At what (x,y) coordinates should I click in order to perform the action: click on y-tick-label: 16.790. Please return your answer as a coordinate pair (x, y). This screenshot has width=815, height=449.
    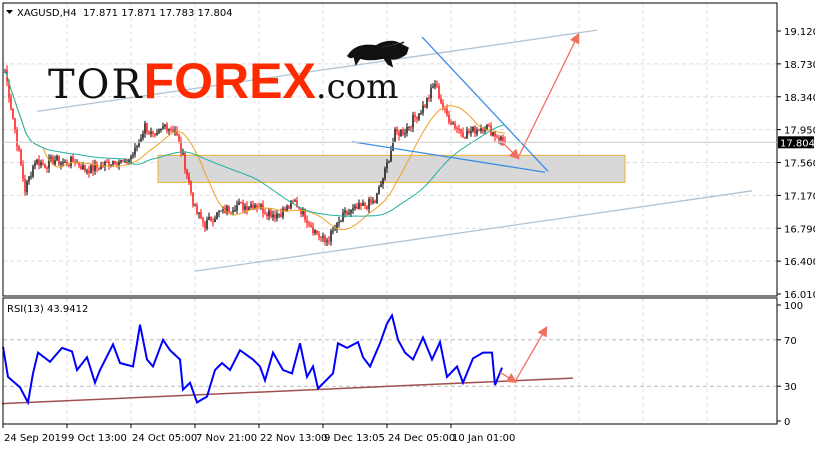
    Looking at the image, I should click on (799, 229).